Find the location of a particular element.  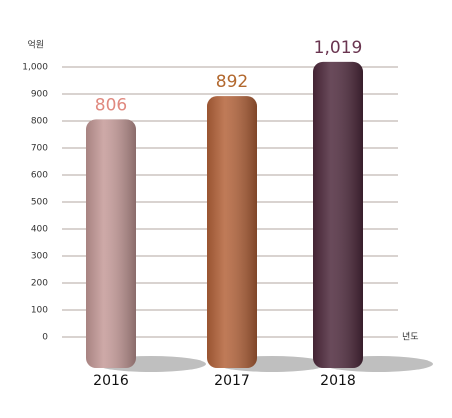

x-tick-label: 2018 is located at coordinates (338, 381).